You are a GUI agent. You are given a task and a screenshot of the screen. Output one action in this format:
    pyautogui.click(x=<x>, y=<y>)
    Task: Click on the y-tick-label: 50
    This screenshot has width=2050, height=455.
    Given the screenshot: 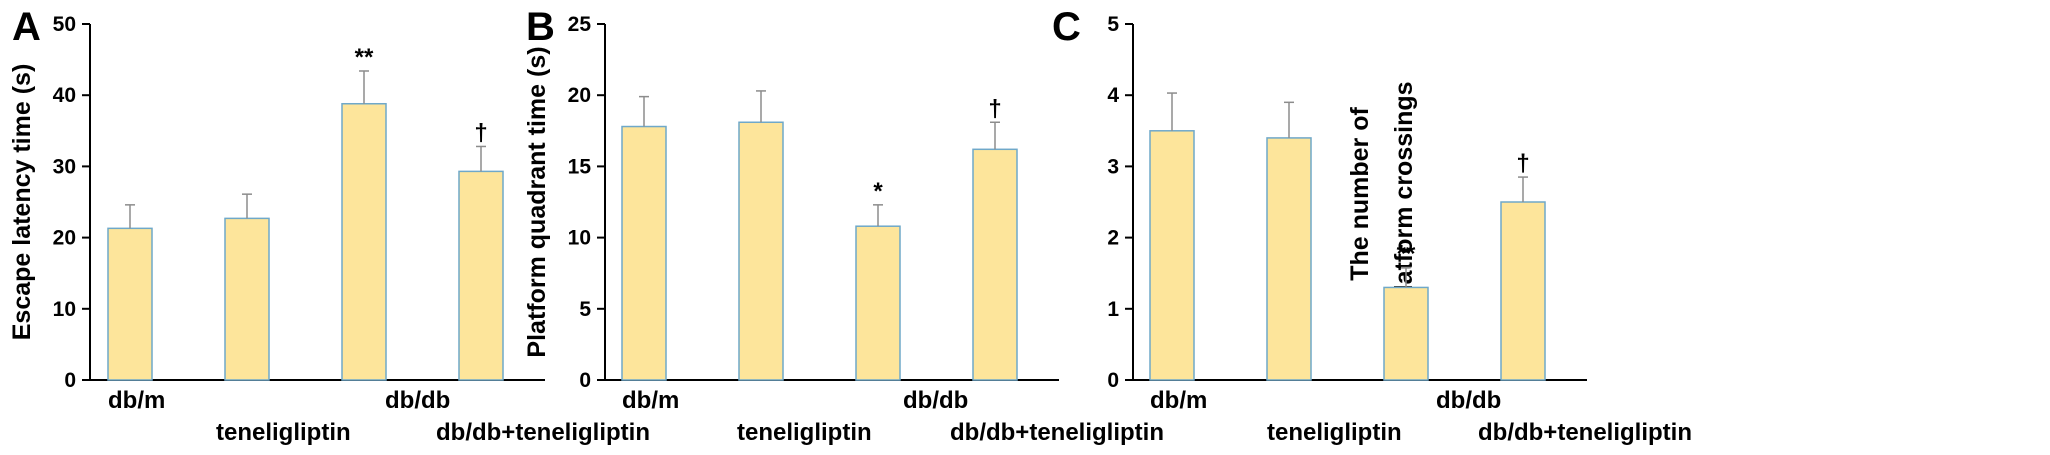 What is the action you would take?
    pyautogui.click(x=64, y=24)
    